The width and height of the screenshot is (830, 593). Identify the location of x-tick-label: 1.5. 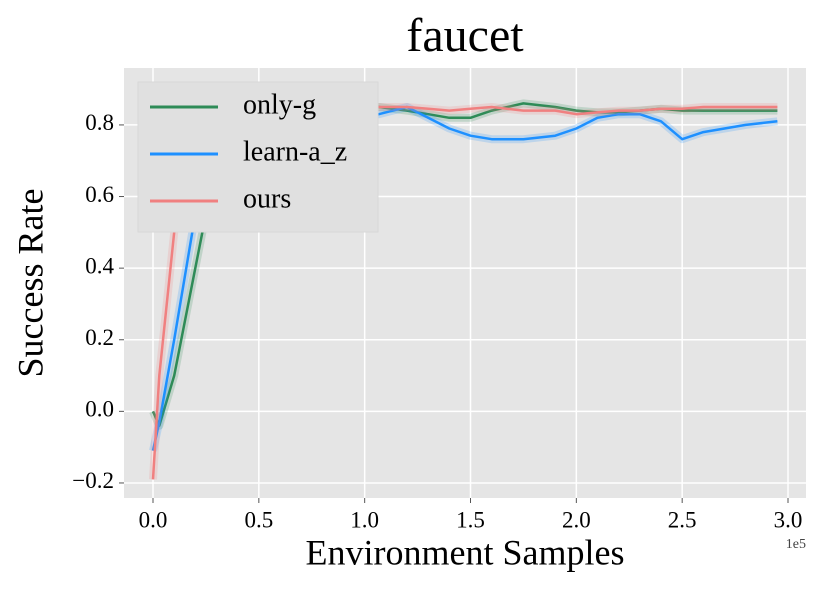
(470, 519).